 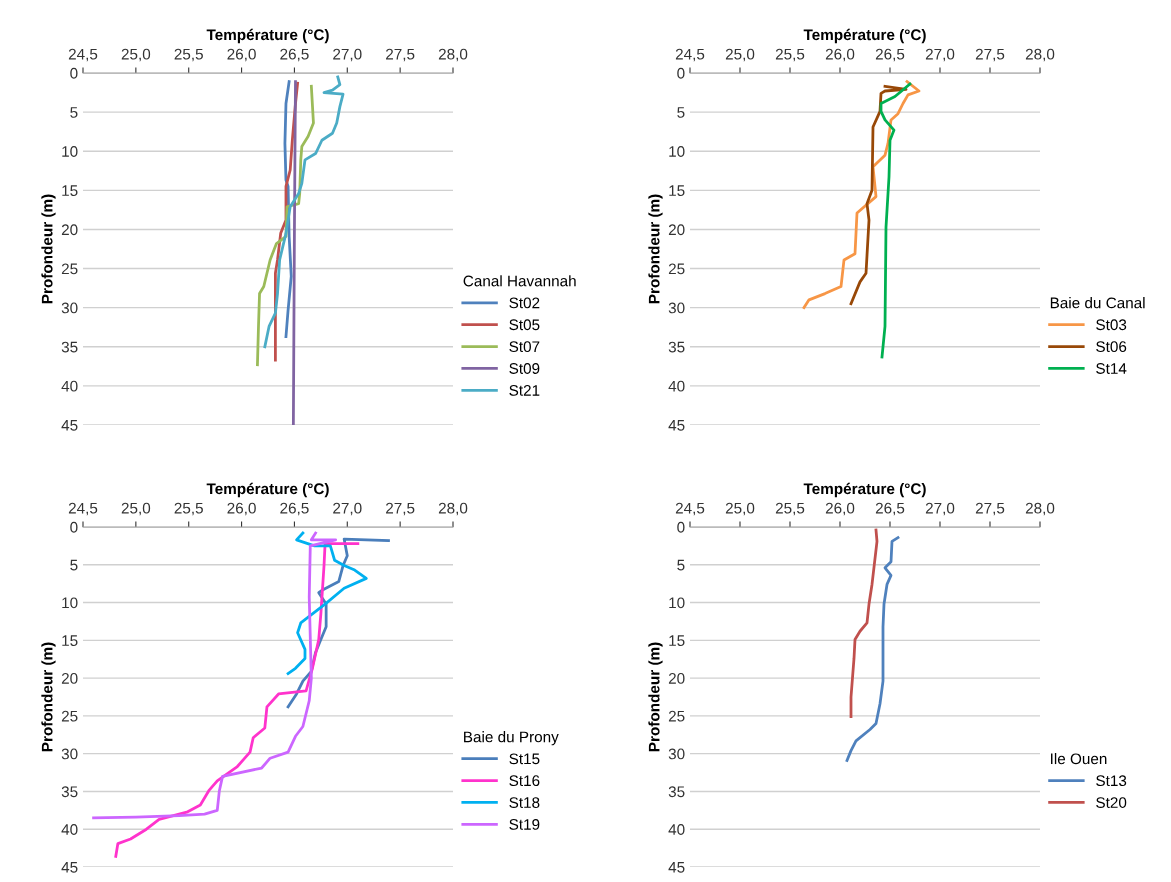 I want to click on legend-label: St21, so click(x=524, y=390).